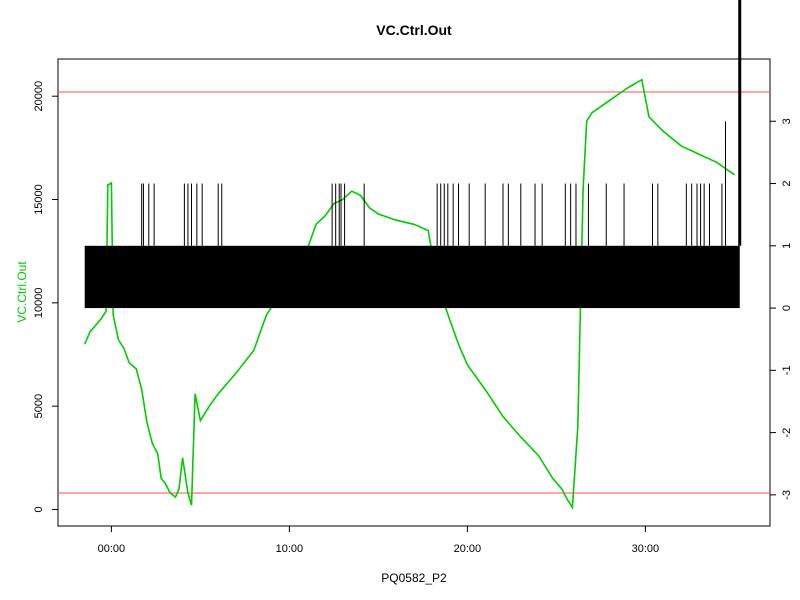 The height and width of the screenshot is (600, 800). Describe the element at coordinates (39, 199) in the screenshot. I see `y-tick-label-3: 15000` at that location.